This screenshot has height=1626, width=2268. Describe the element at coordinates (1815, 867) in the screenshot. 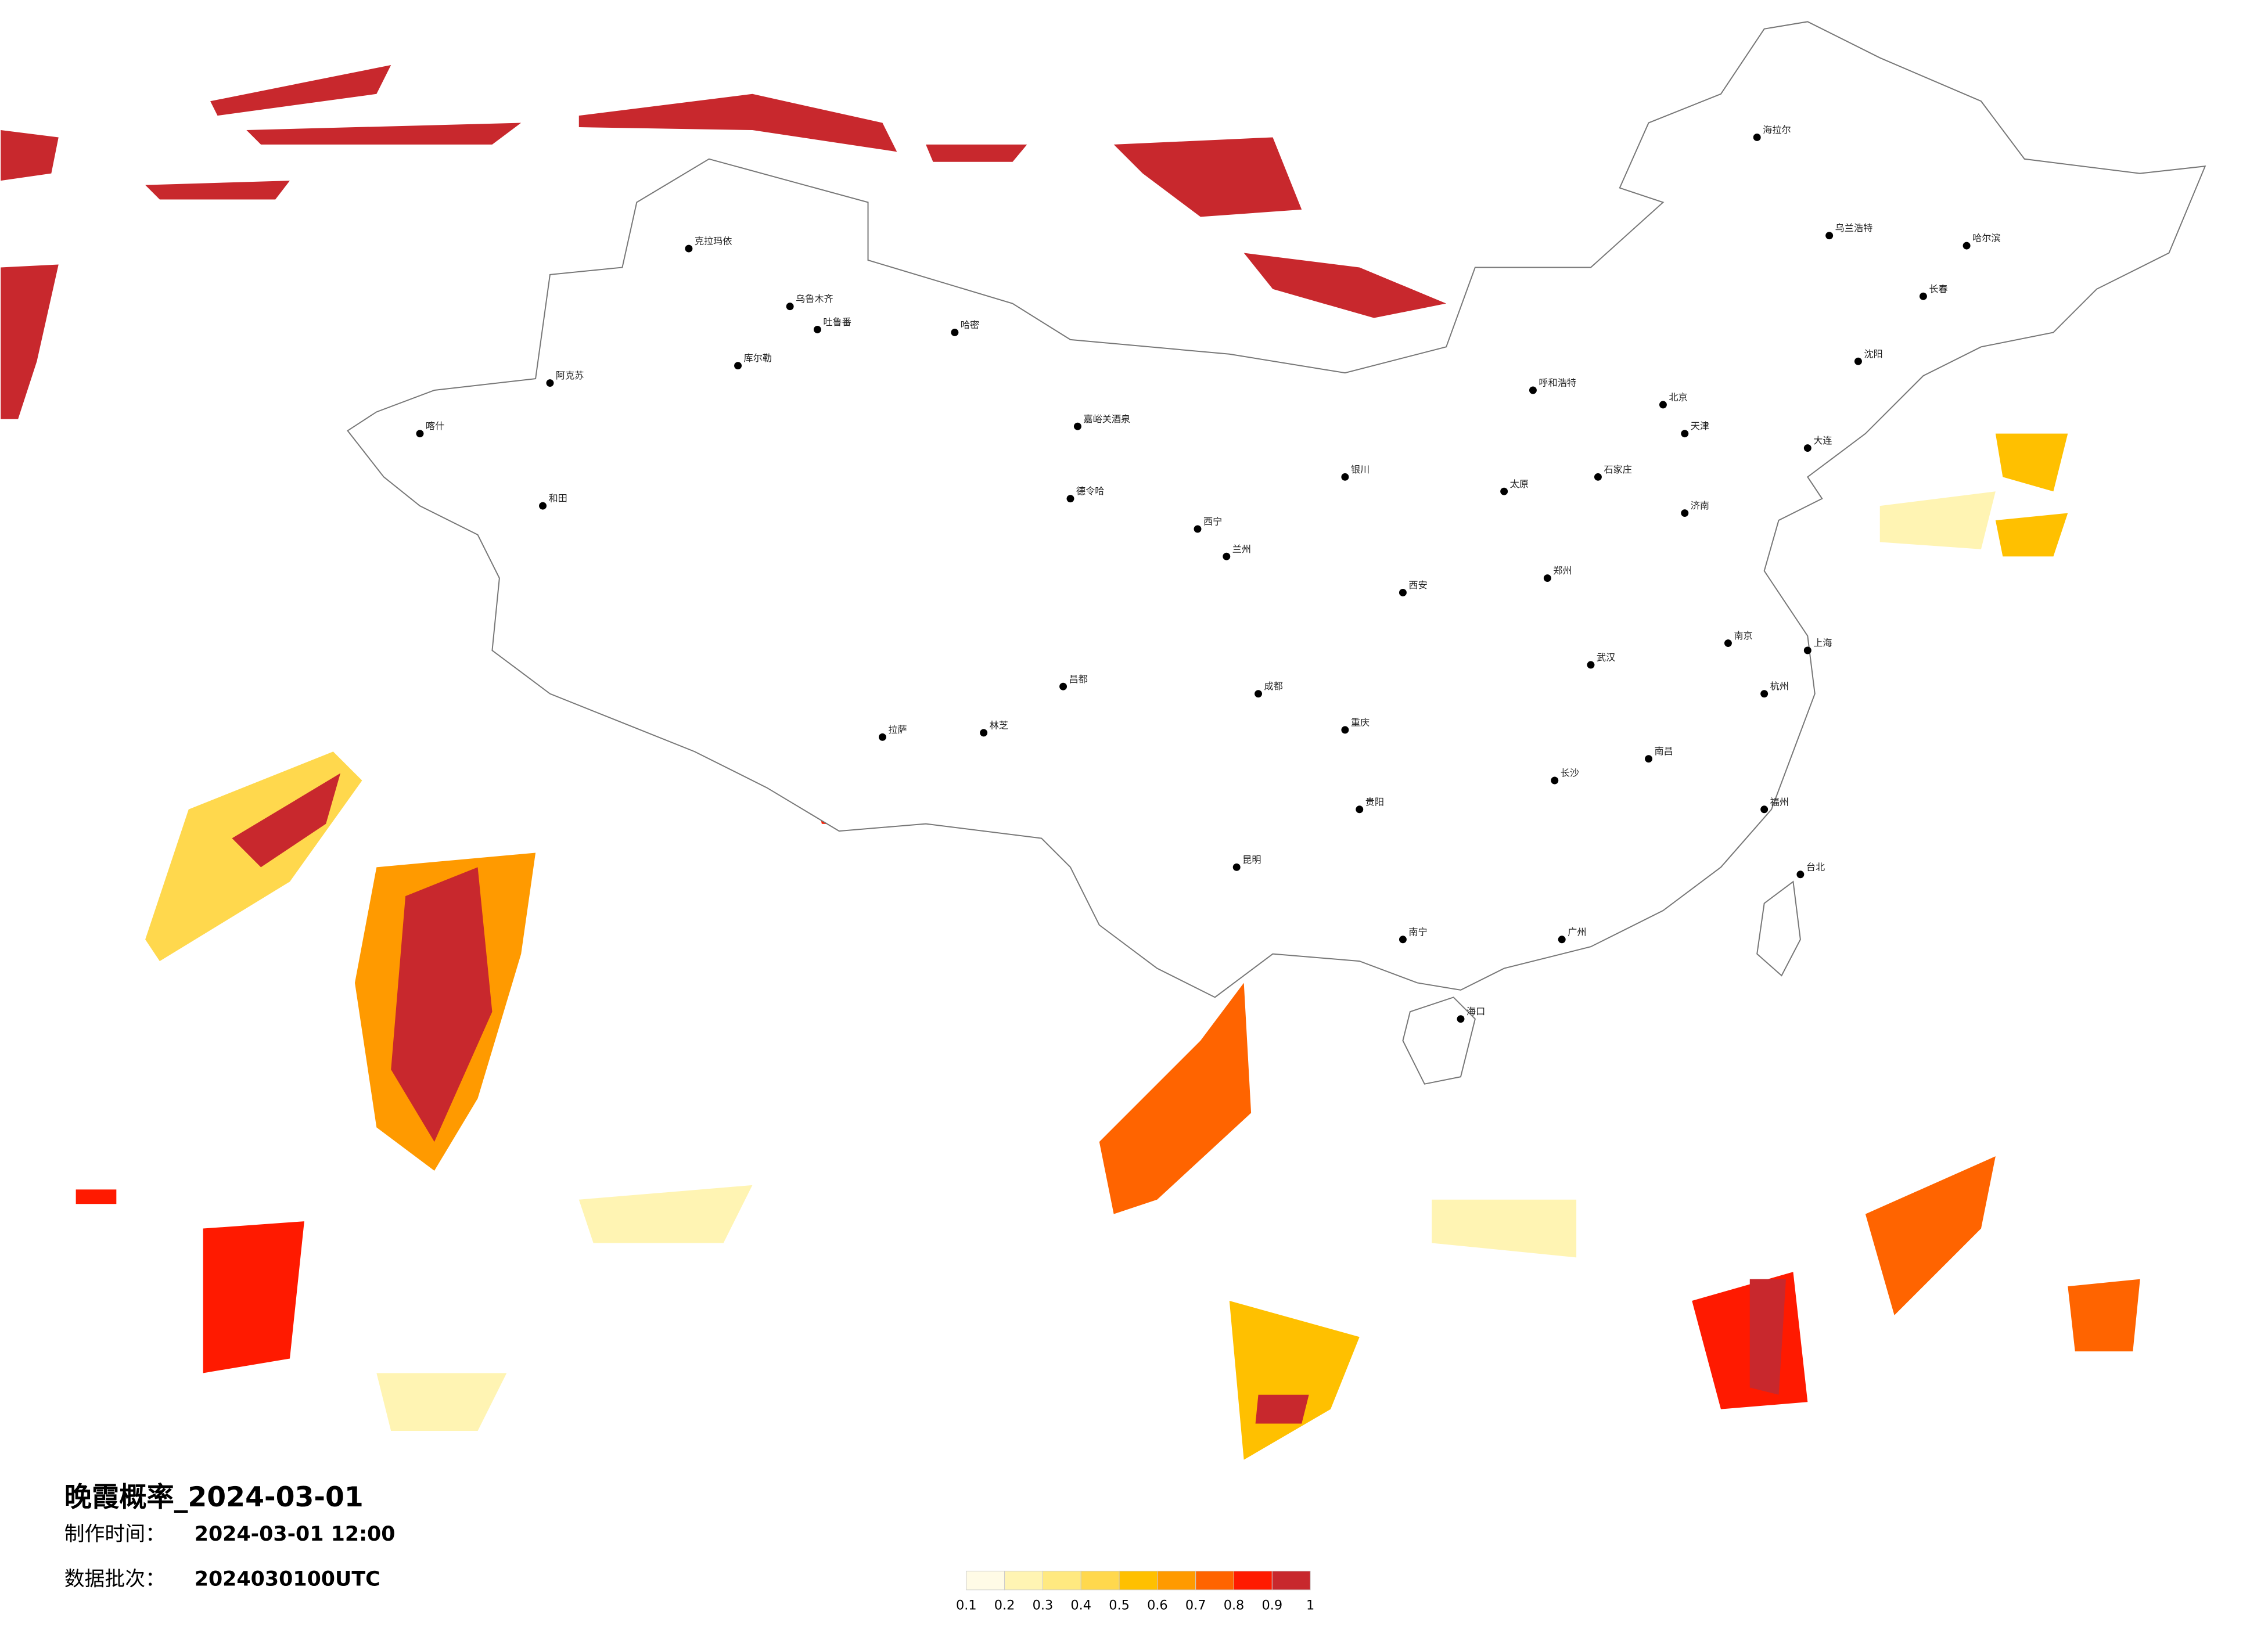

I see `city-label: 台北` at that location.